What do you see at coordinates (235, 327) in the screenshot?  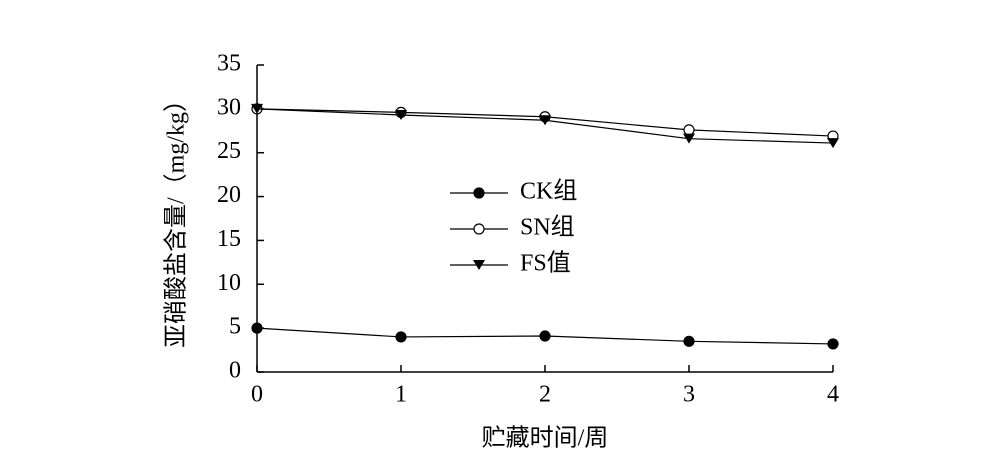 I see `y-tick-label: 5` at bounding box center [235, 327].